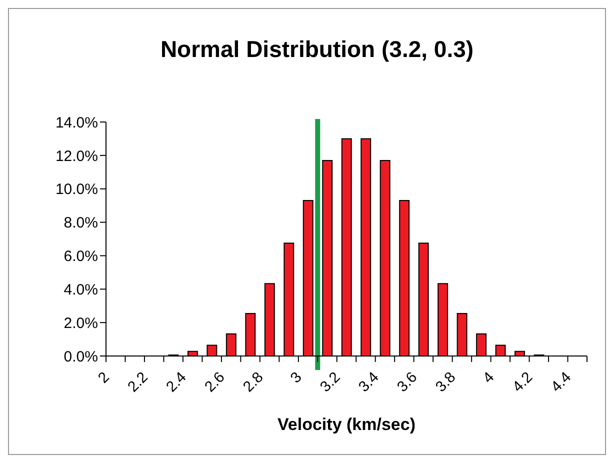  Describe the element at coordinates (253, 382) in the screenshot. I see `x-tick-label: 2.8` at that location.